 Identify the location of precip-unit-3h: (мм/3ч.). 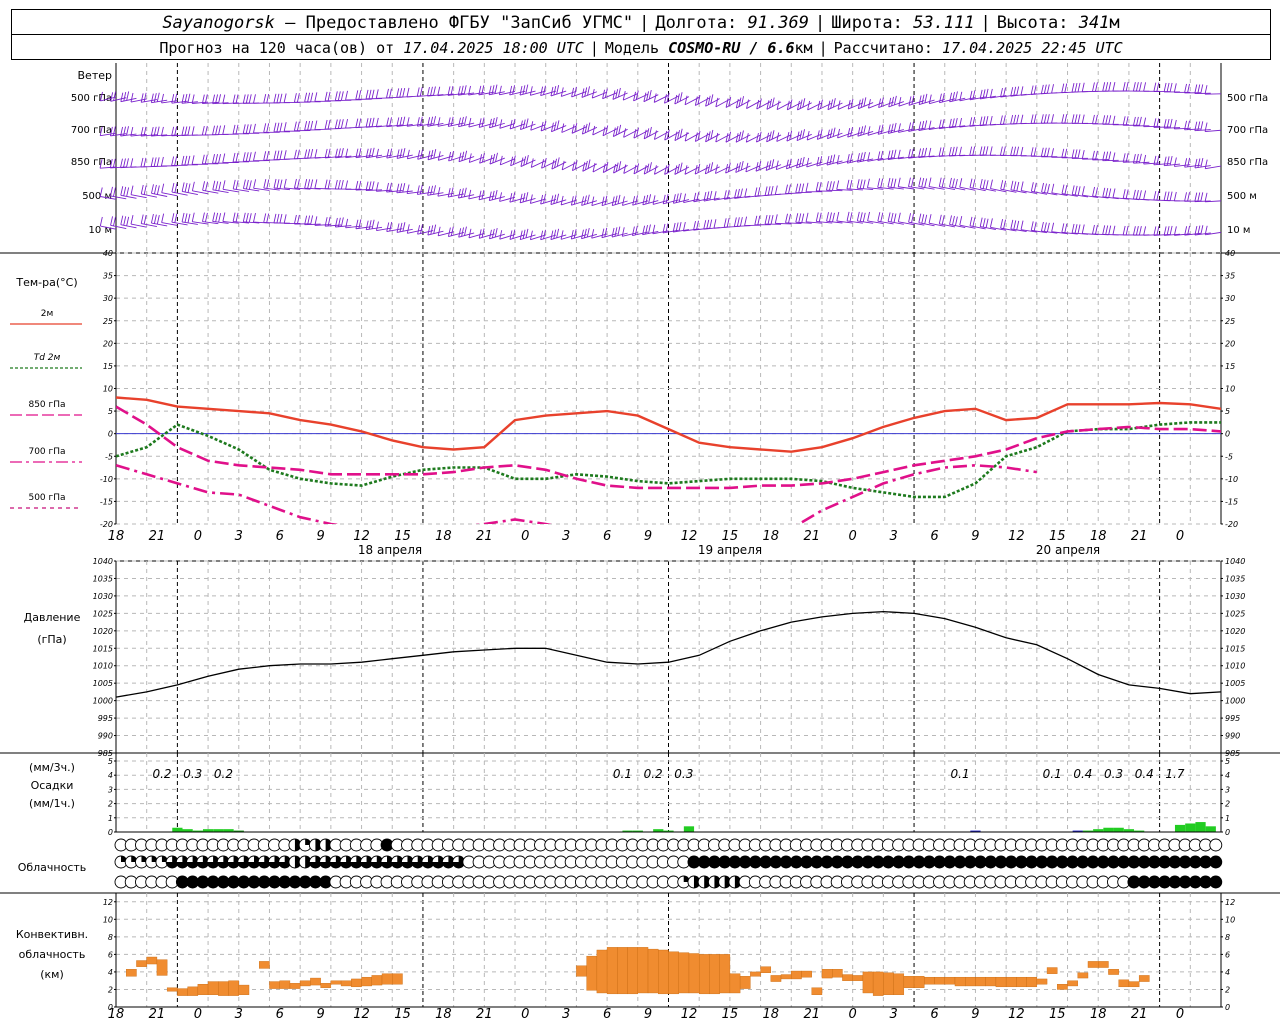
(52, 767).